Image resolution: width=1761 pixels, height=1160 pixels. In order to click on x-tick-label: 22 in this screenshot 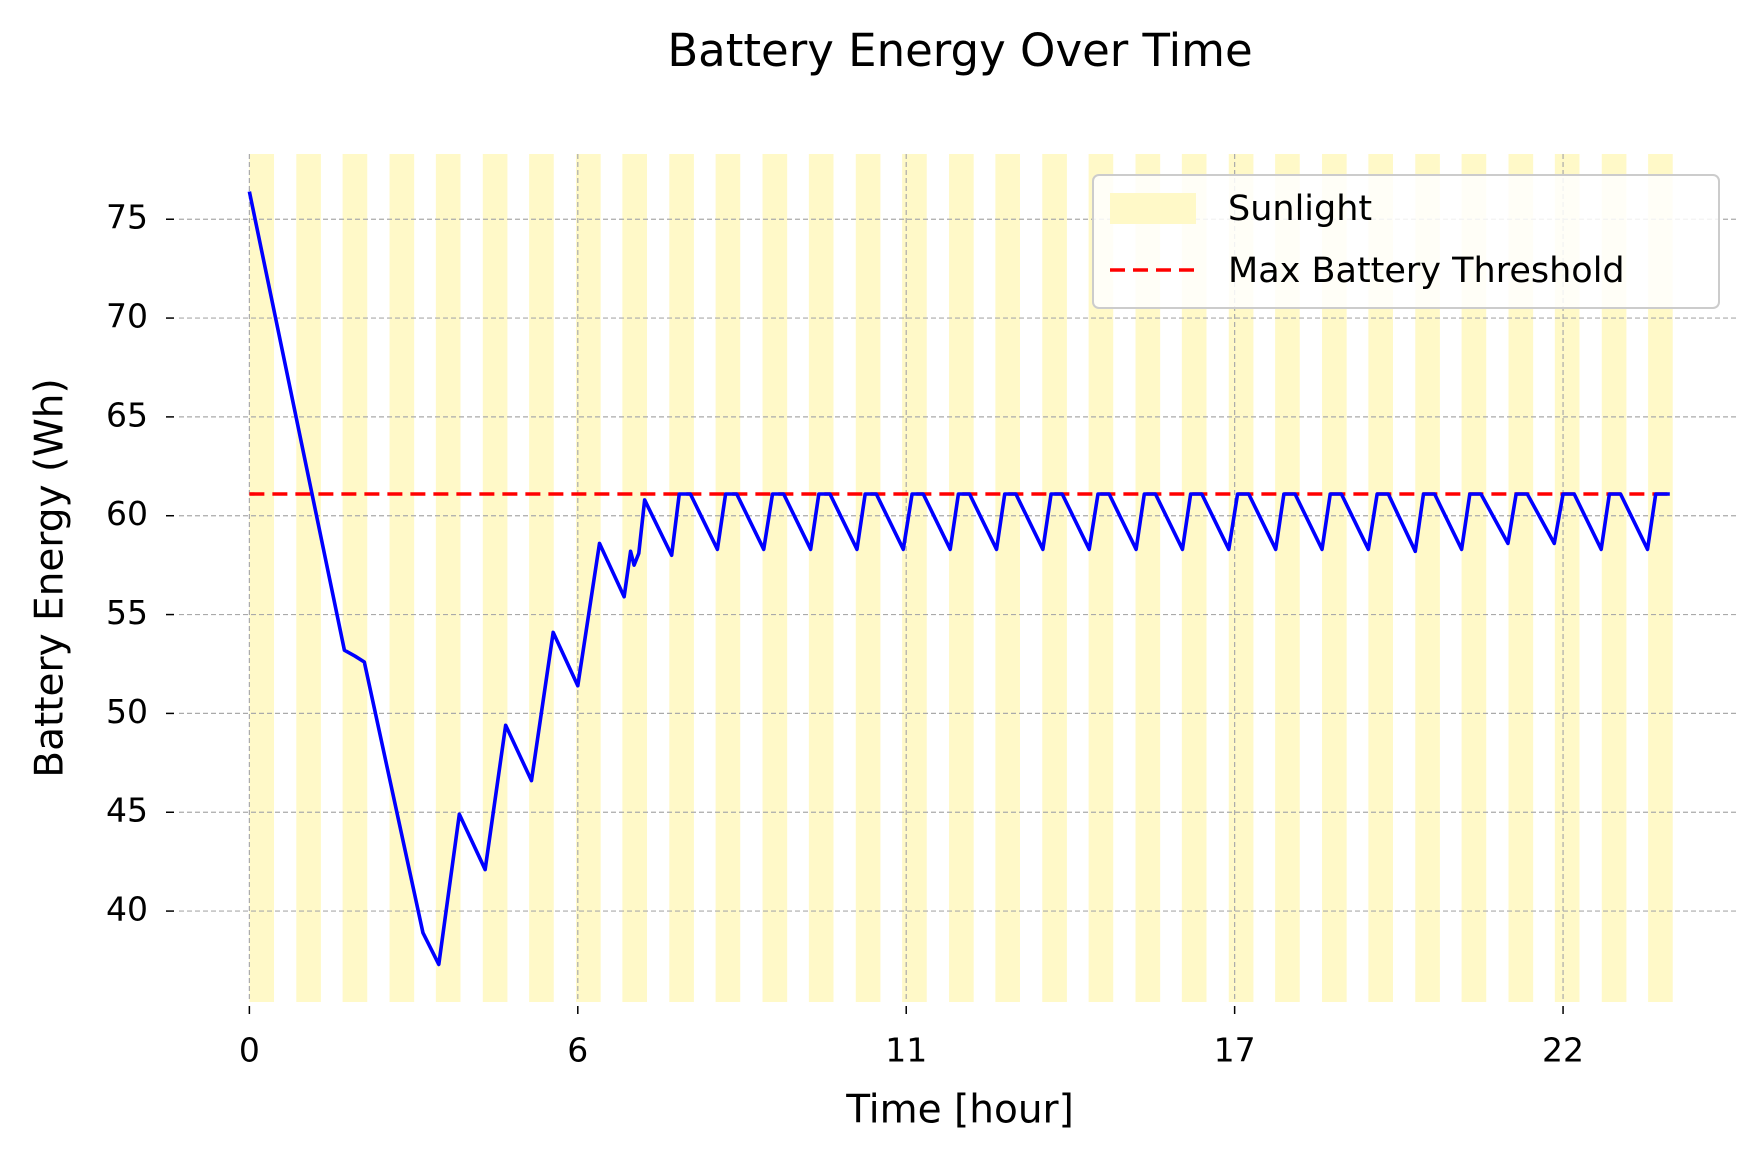, I will do `click(1563, 1050)`.